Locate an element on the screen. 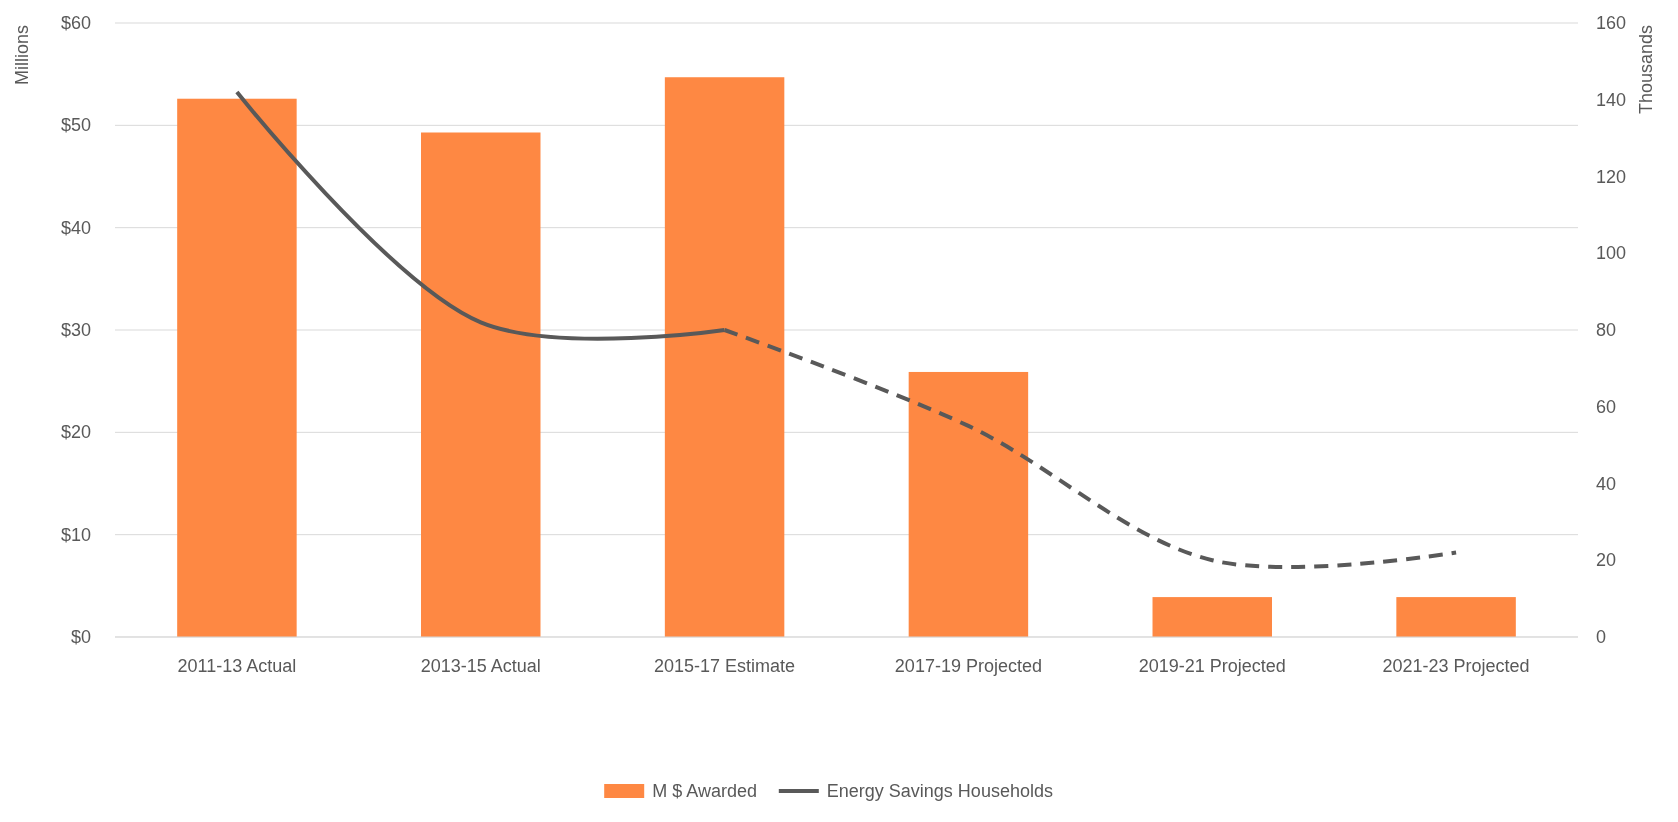 This screenshot has width=1678, height=822. y-tick-label: $60 is located at coordinates (75, 23).